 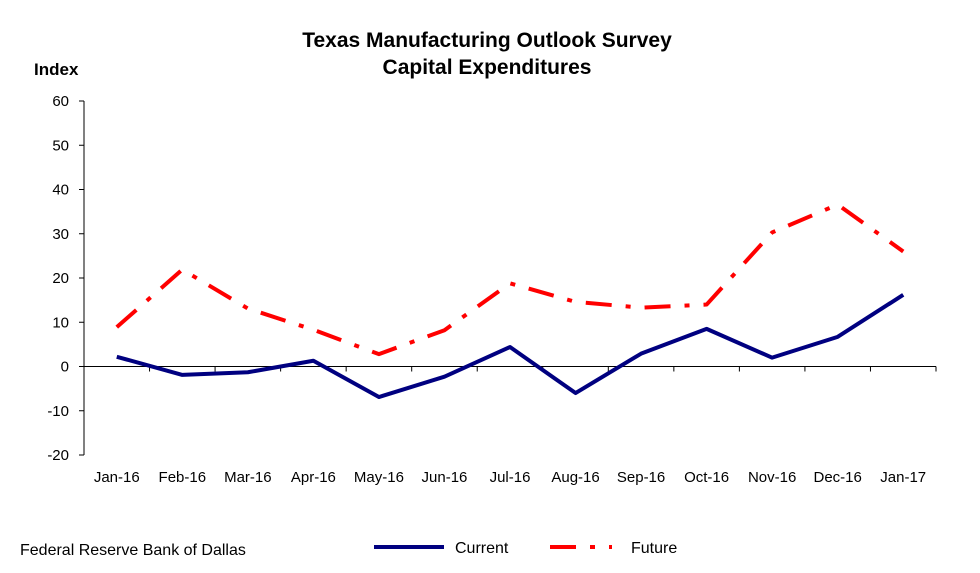 I want to click on x-tick-label: Jan-17, so click(x=903, y=477).